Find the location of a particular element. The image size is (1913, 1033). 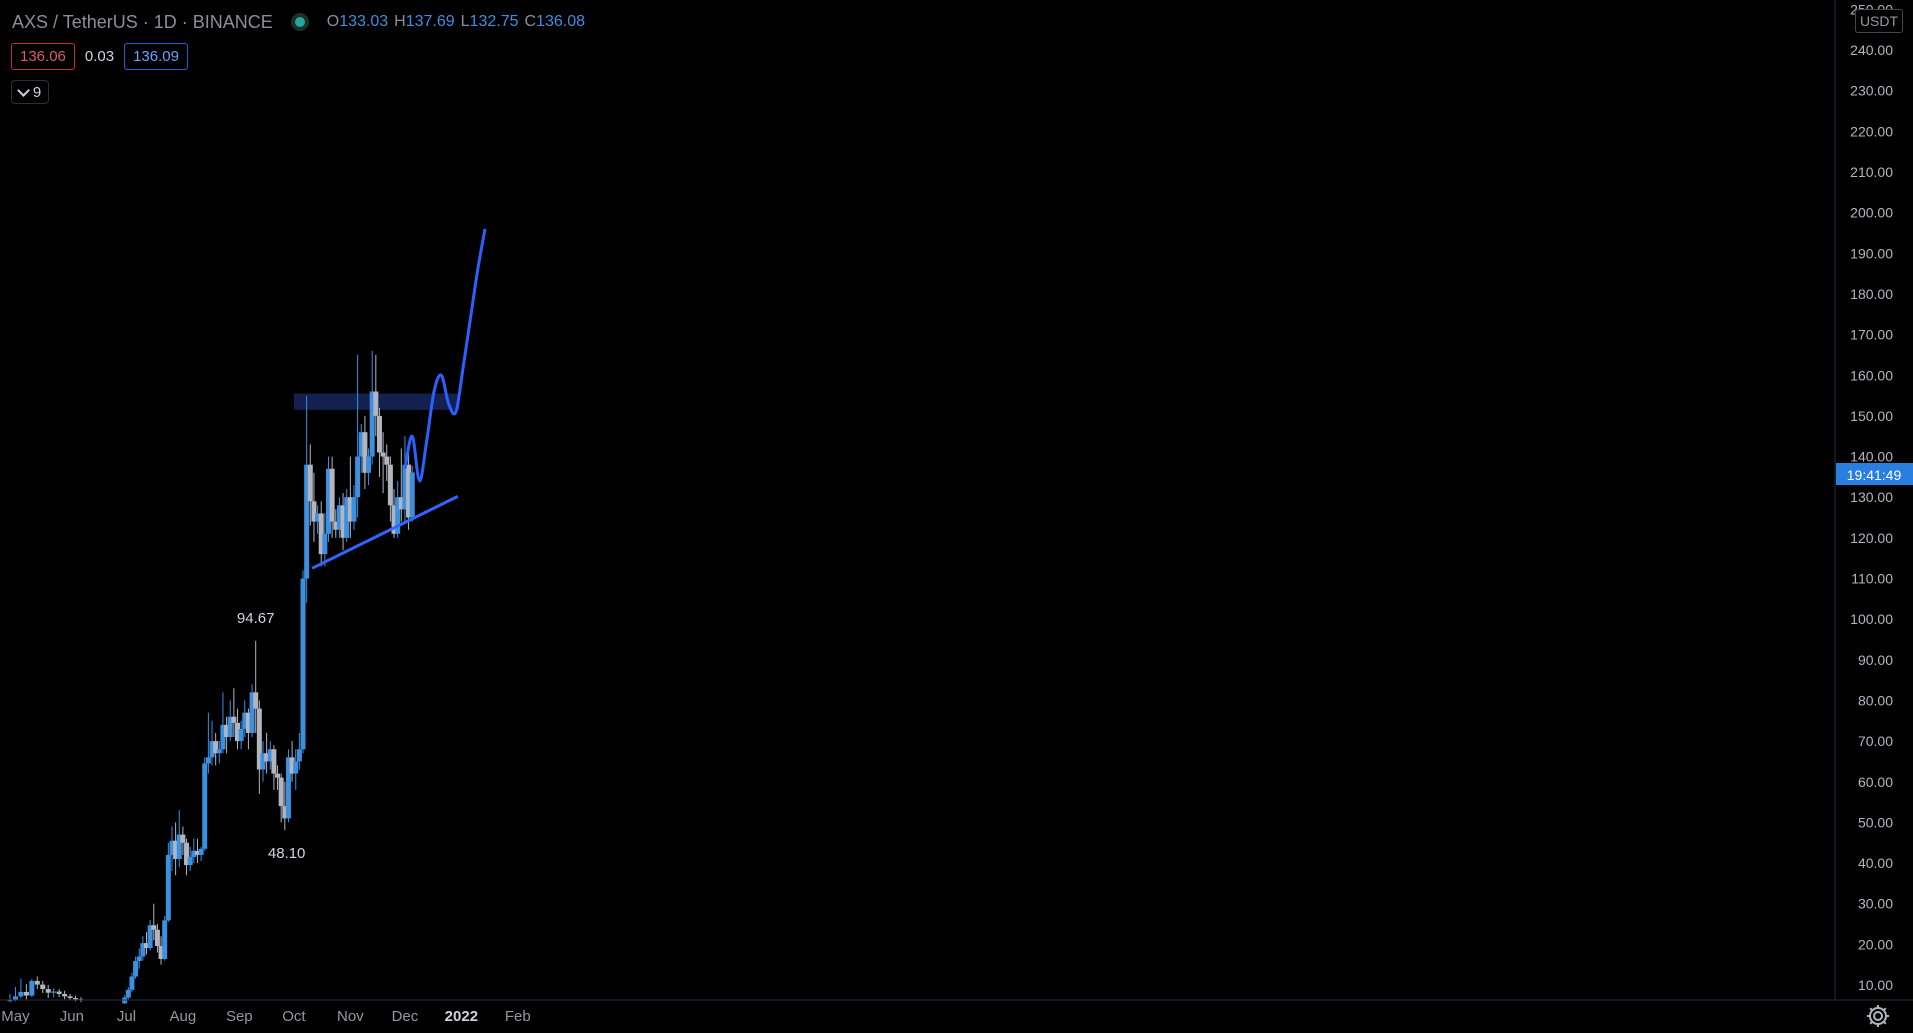

y-tick-label: 120.00 is located at coordinates (1871, 538).